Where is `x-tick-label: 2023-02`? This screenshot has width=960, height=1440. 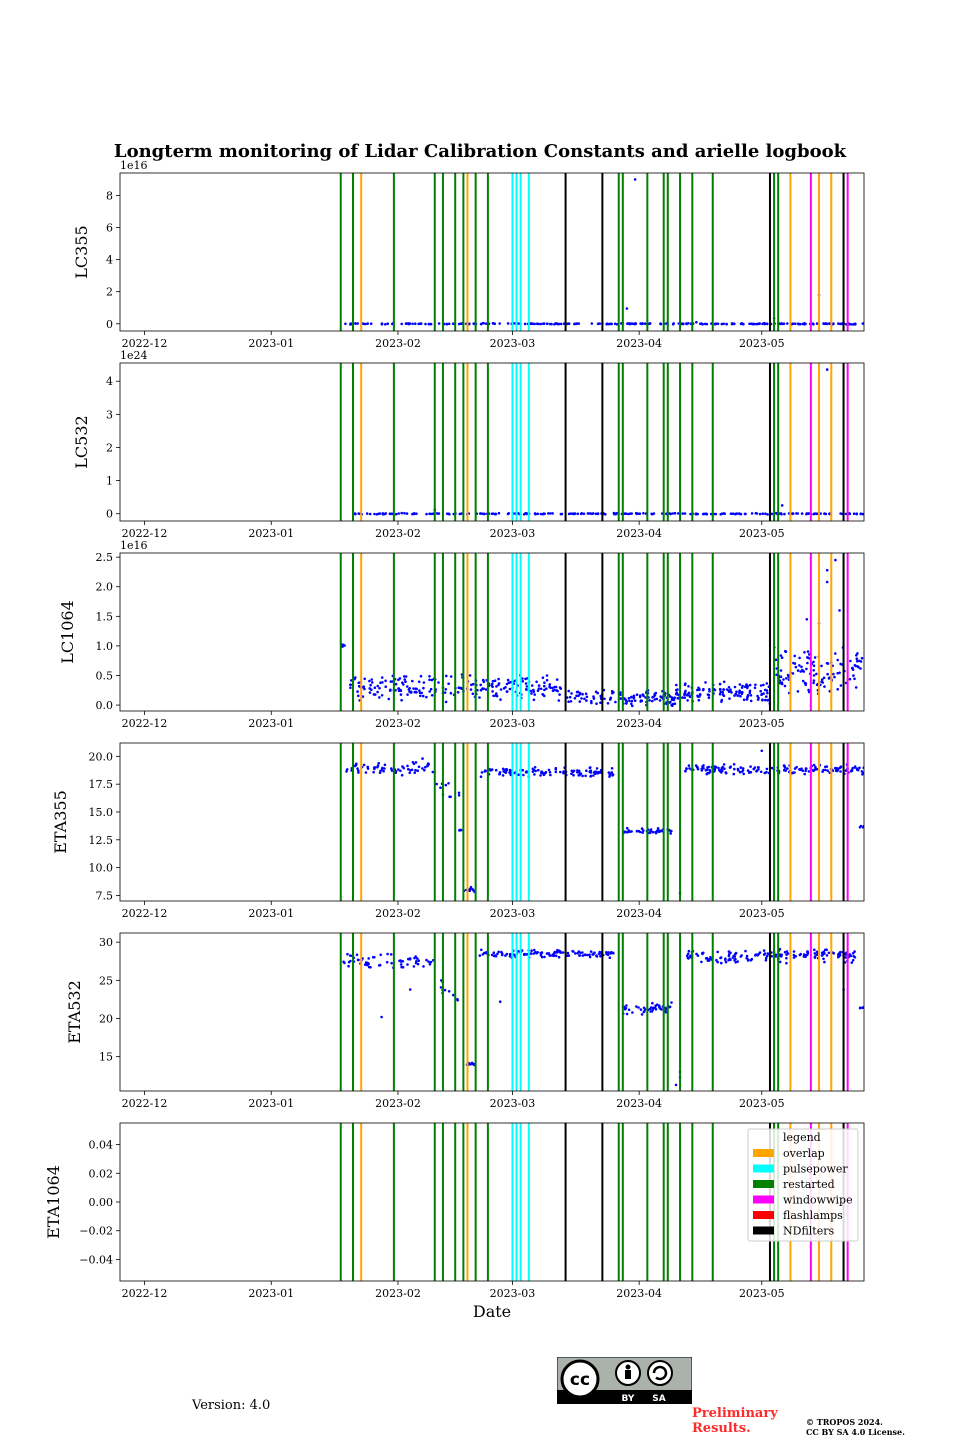 x-tick-label: 2023-02 is located at coordinates (398, 343).